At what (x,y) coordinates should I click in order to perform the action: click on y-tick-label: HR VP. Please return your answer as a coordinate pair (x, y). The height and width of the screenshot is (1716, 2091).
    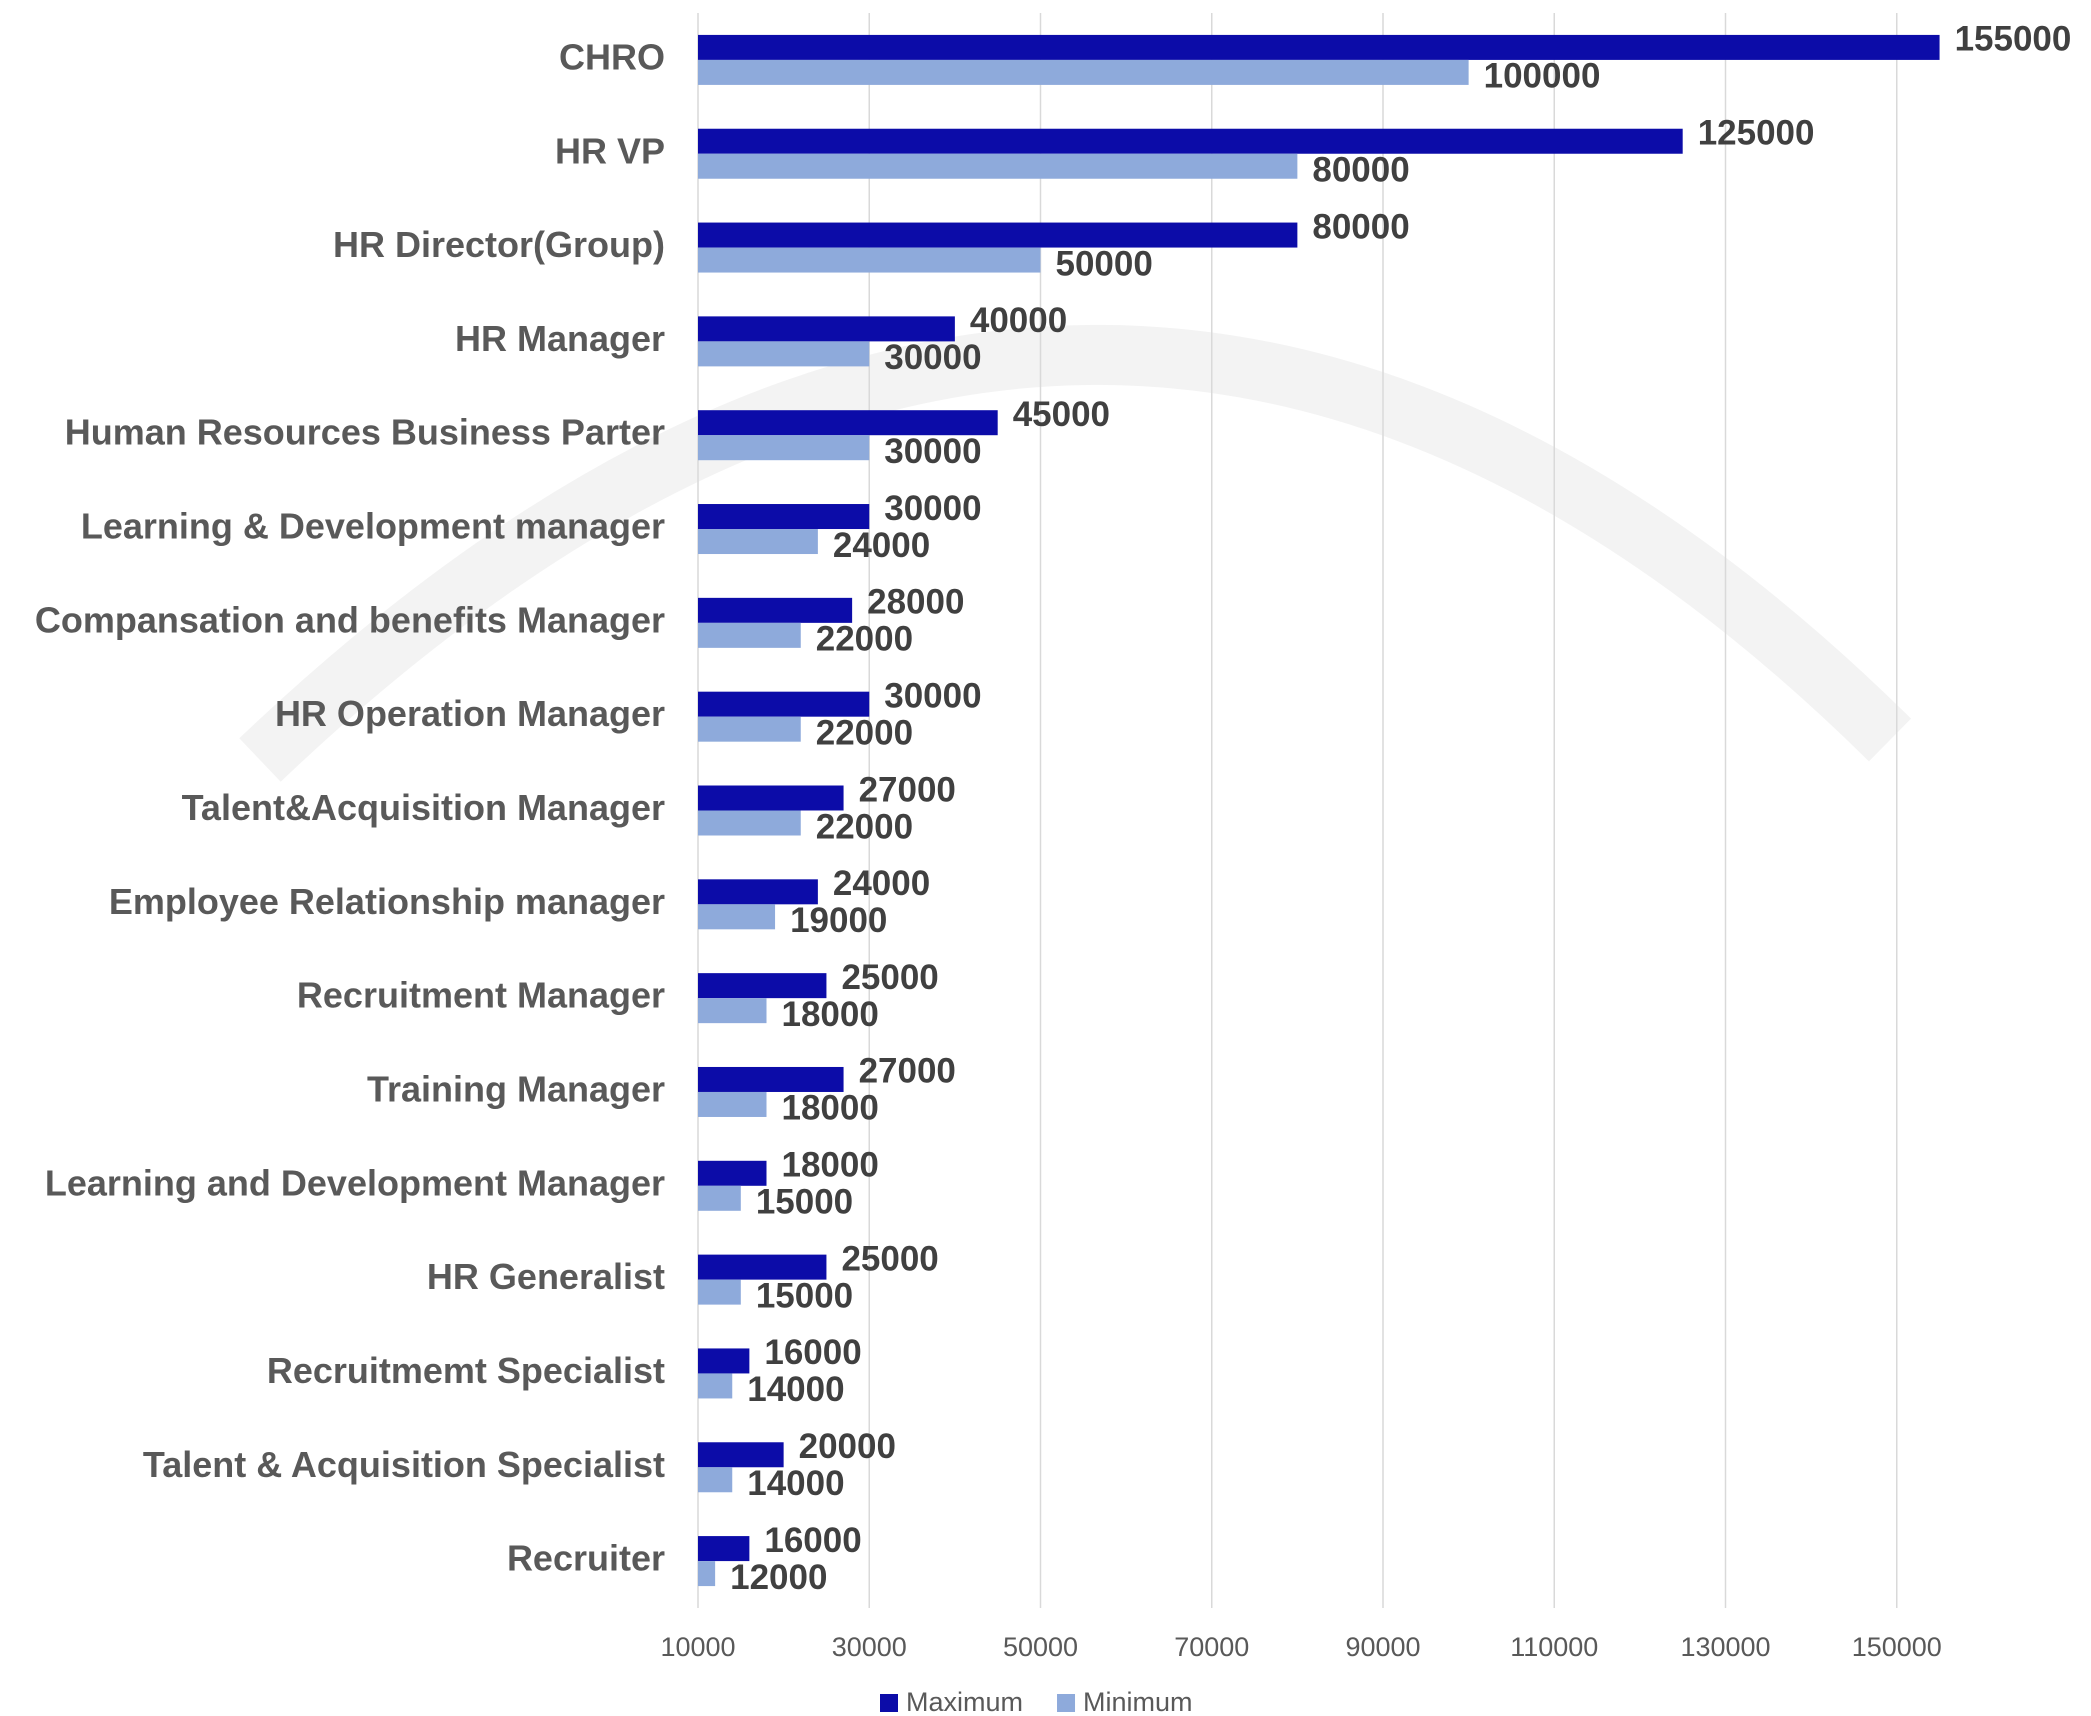
    Looking at the image, I should click on (610, 150).